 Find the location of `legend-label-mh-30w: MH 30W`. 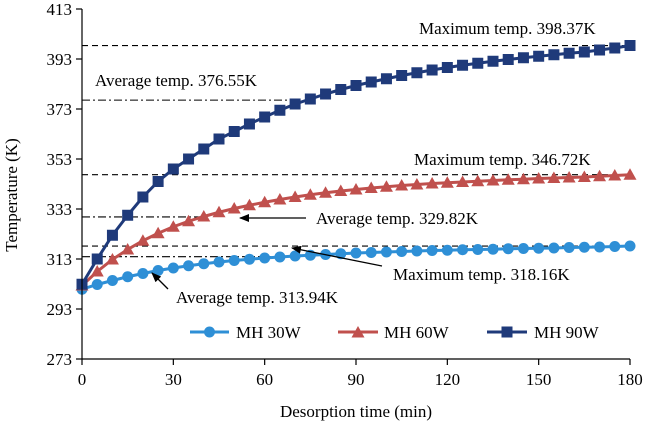

legend-label-mh-30w: MH 30W is located at coordinates (269, 332).